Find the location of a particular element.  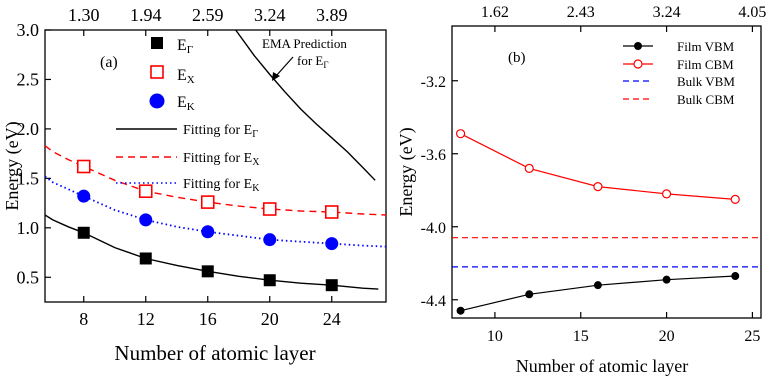

legend-label-film-vbm: Film VBM is located at coordinates (706, 46).